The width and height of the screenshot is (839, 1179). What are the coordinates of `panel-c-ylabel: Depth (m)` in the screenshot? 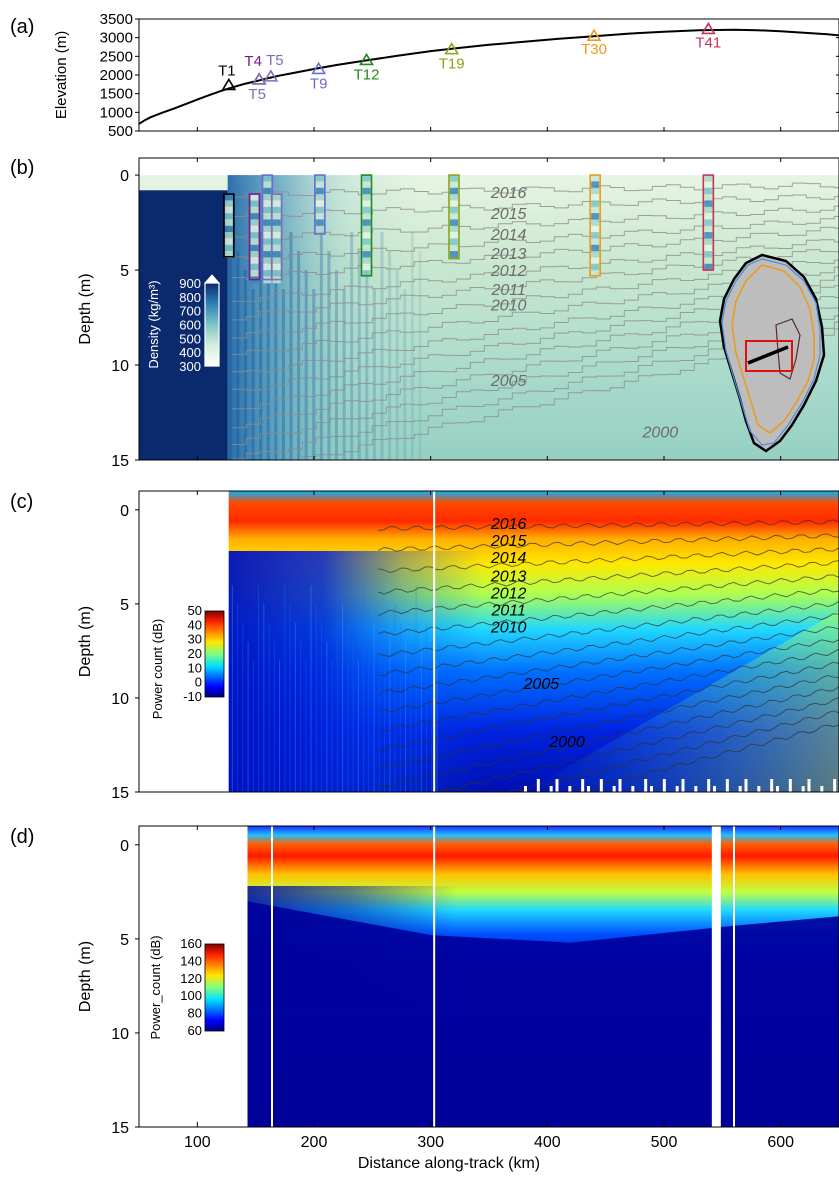 It's located at (85, 641).